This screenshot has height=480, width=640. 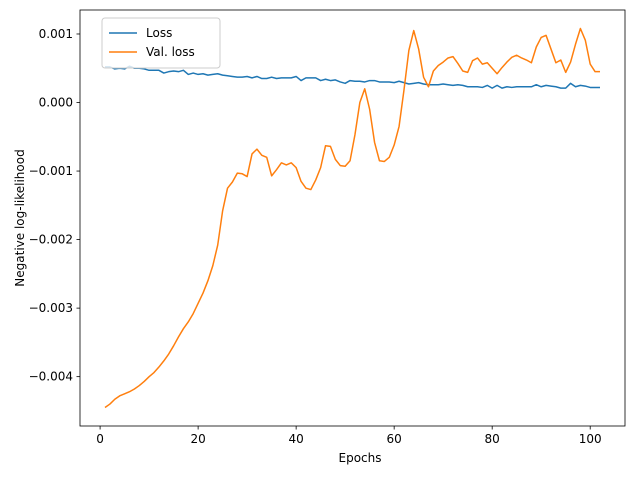 What do you see at coordinates (51, 377) in the screenshot?
I see `y-tick-label: −0.004` at bounding box center [51, 377].